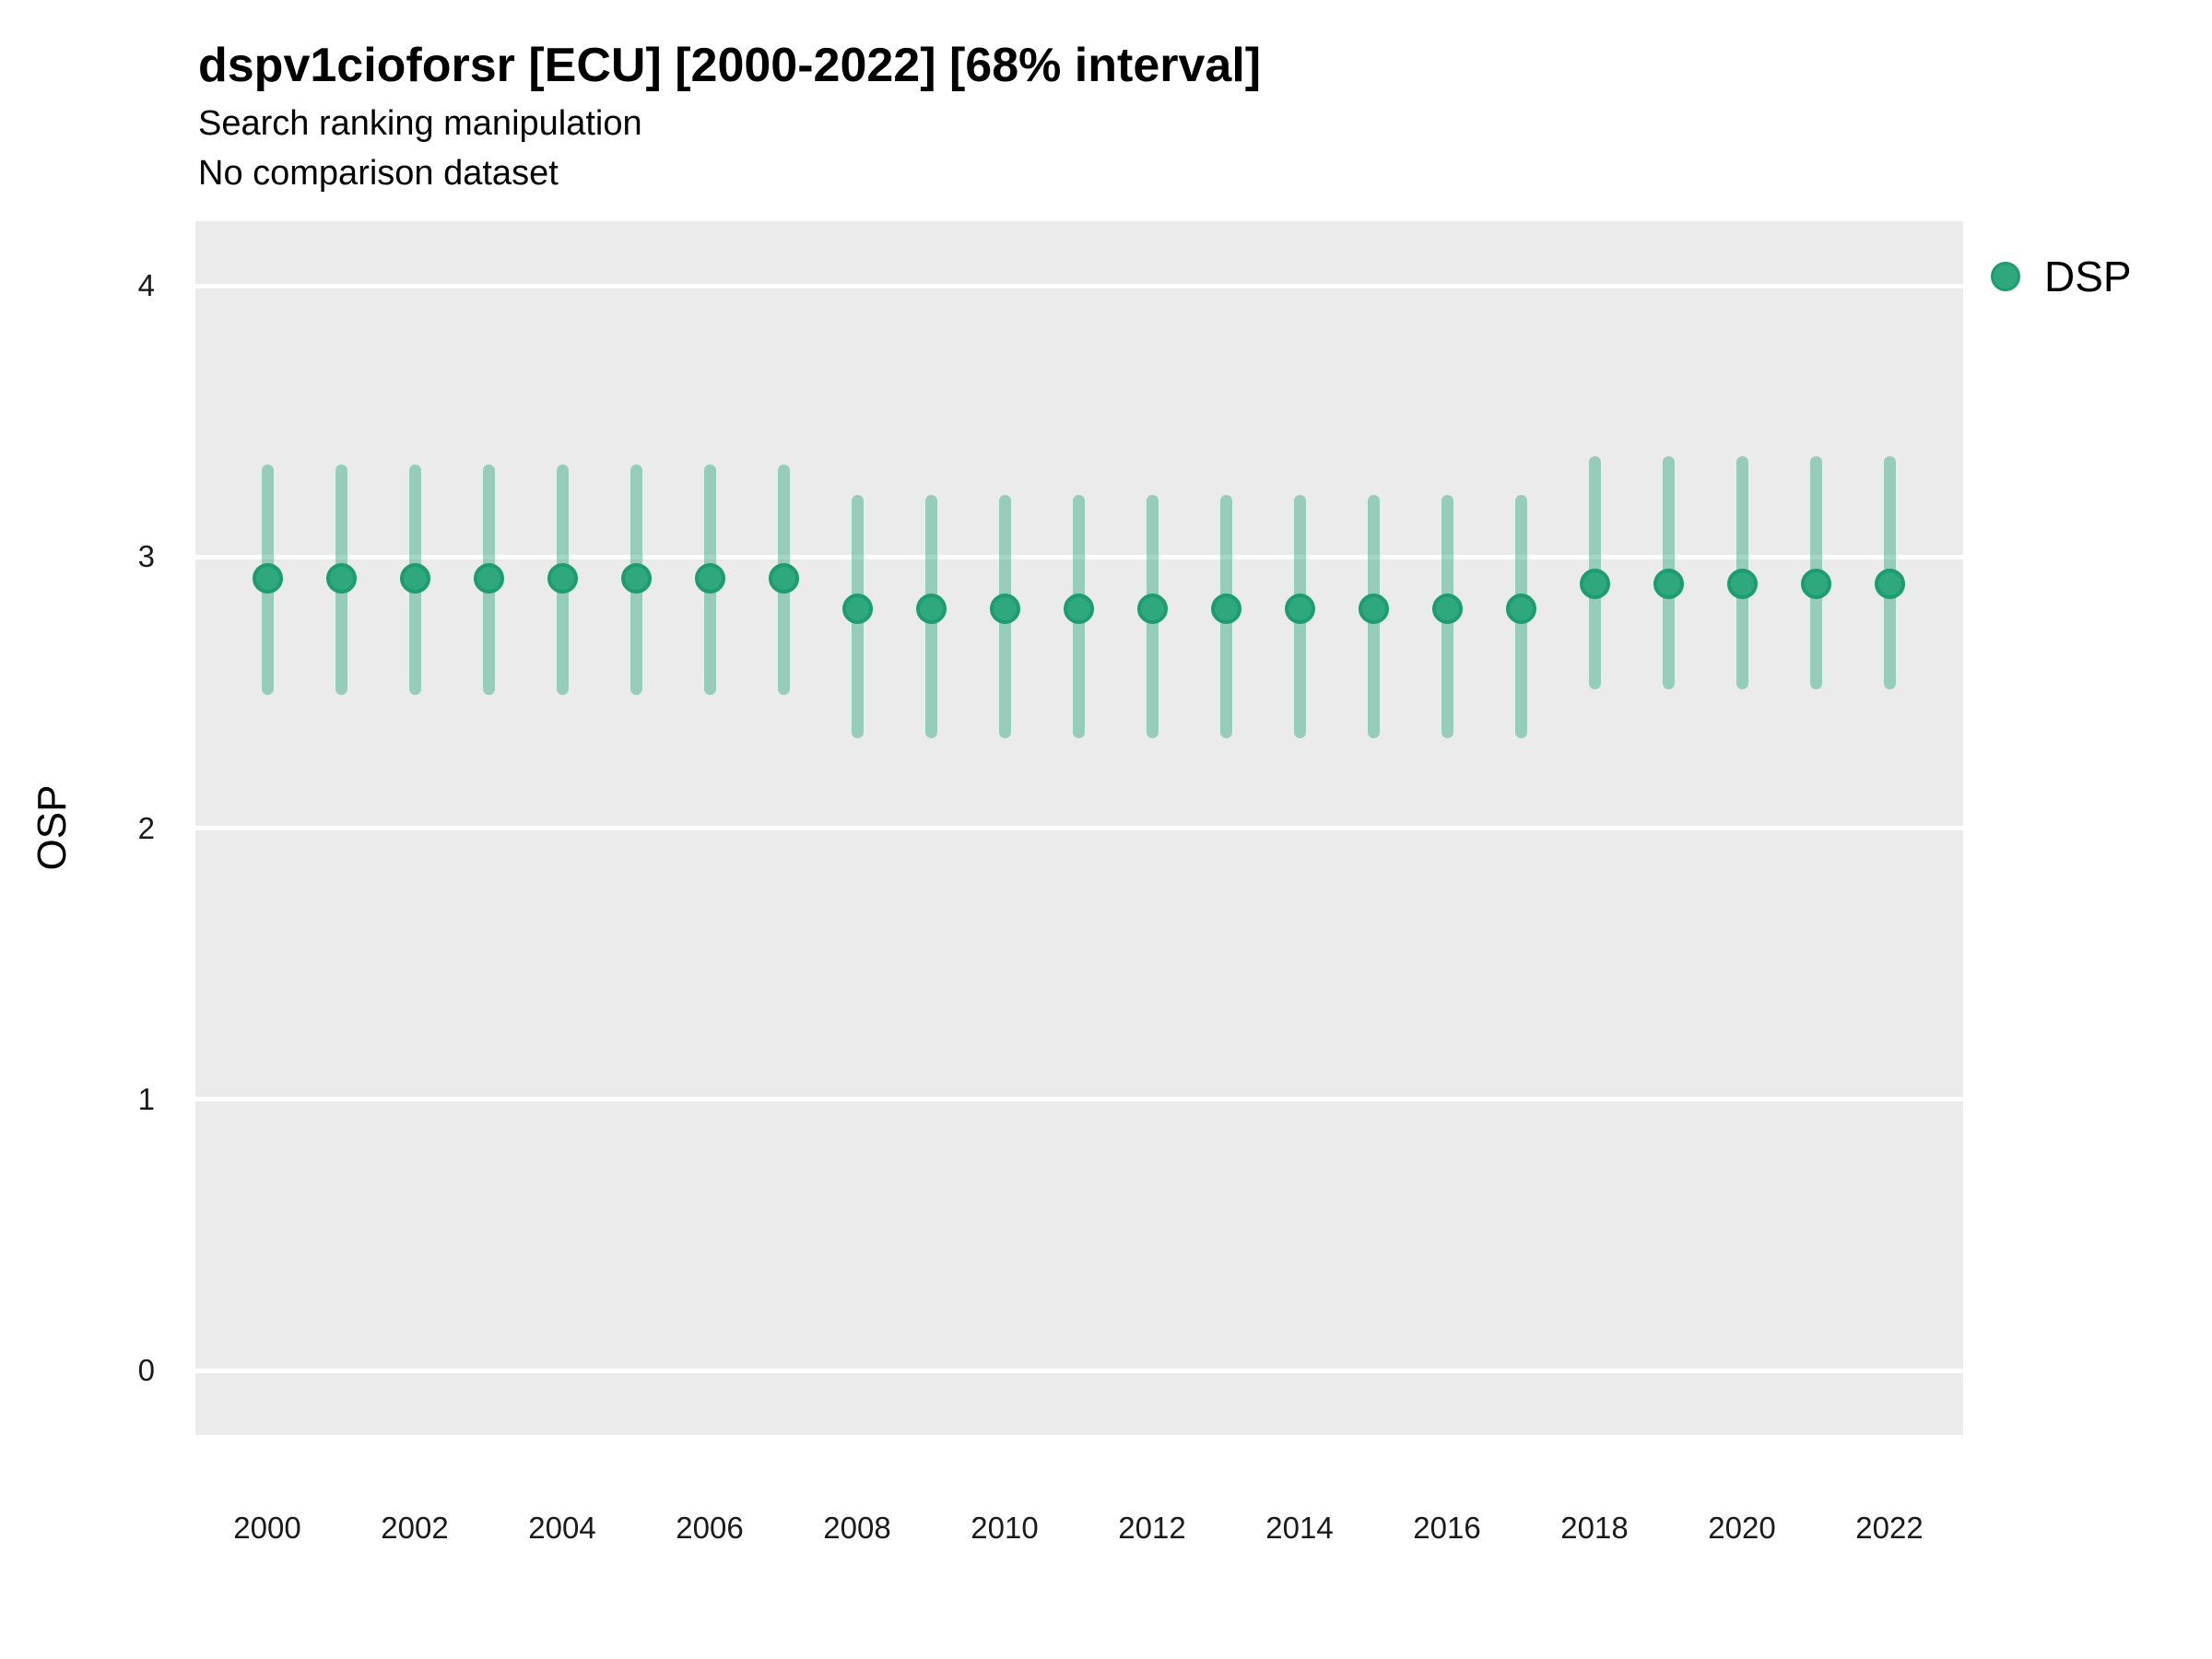 Image resolution: width=2212 pixels, height=1659 pixels. Describe the element at coordinates (1373, 608) in the screenshot. I see `data-point-2015` at that location.